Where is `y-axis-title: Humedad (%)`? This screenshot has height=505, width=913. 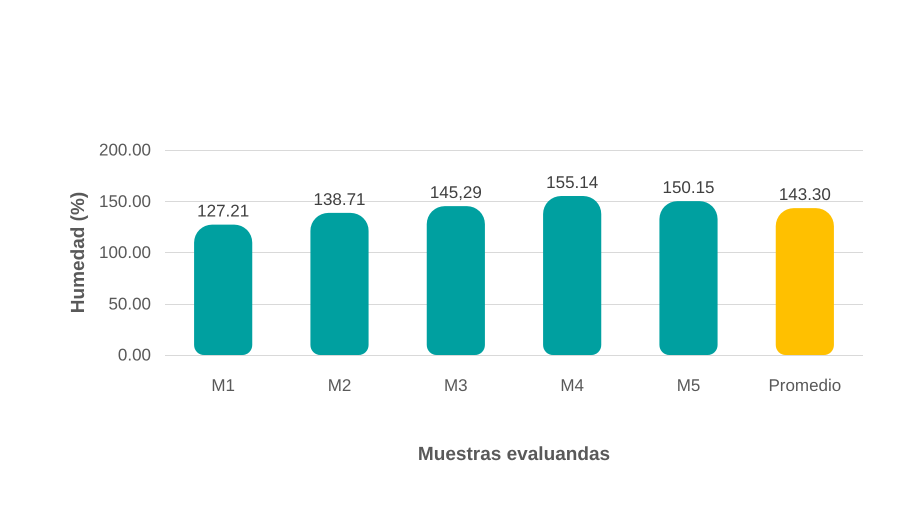 y-axis-title: Humedad (%) is located at coordinates (79, 253).